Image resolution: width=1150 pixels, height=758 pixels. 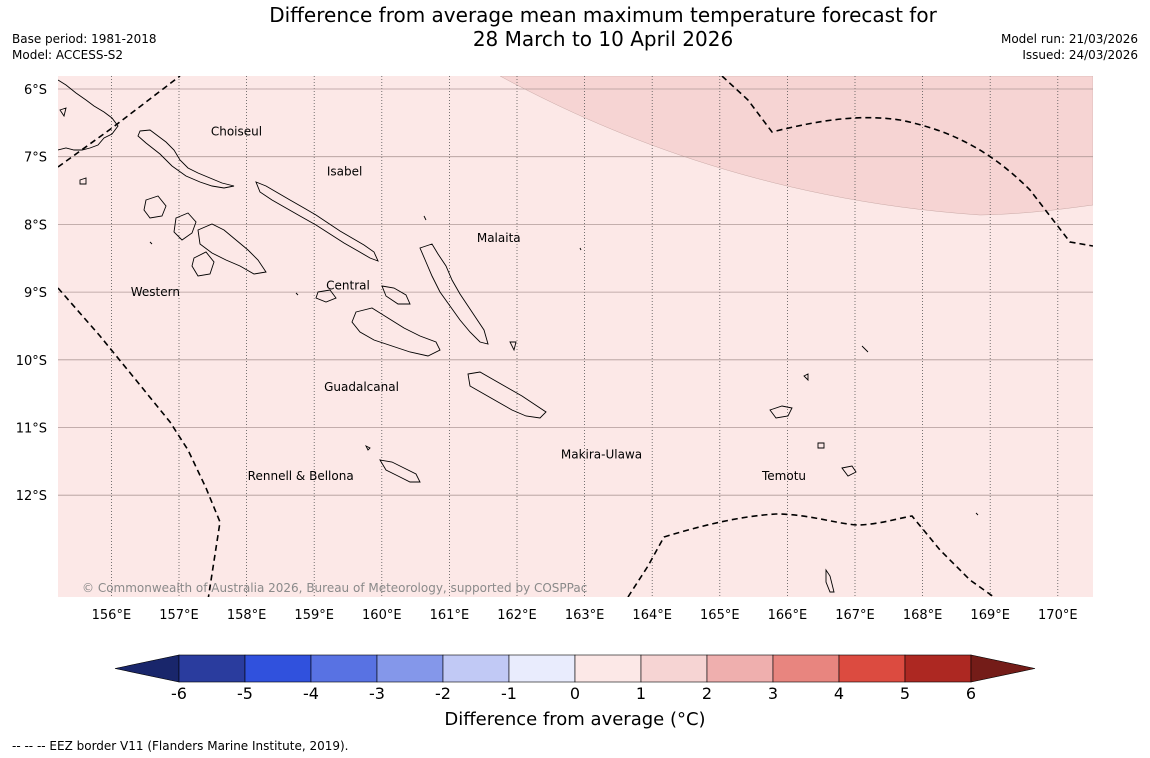 I want to click on longitude-tick-label: 162°E, so click(x=517, y=615).